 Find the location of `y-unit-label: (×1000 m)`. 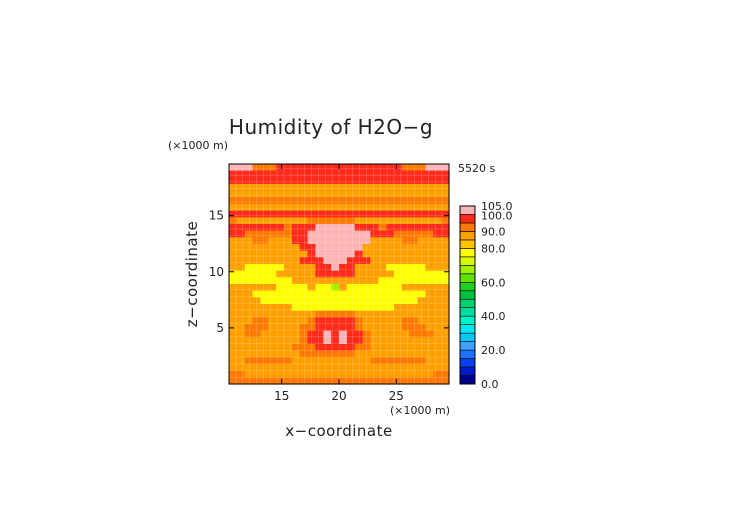

y-unit-label: (×1000 m) is located at coordinates (198, 145).